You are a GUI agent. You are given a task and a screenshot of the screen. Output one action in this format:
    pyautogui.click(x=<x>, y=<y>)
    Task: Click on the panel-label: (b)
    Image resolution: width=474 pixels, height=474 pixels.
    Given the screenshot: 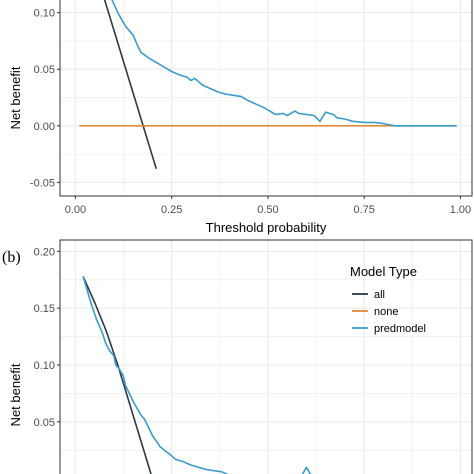 What is the action you would take?
    pyautogui.click(x=11, y=257)
    